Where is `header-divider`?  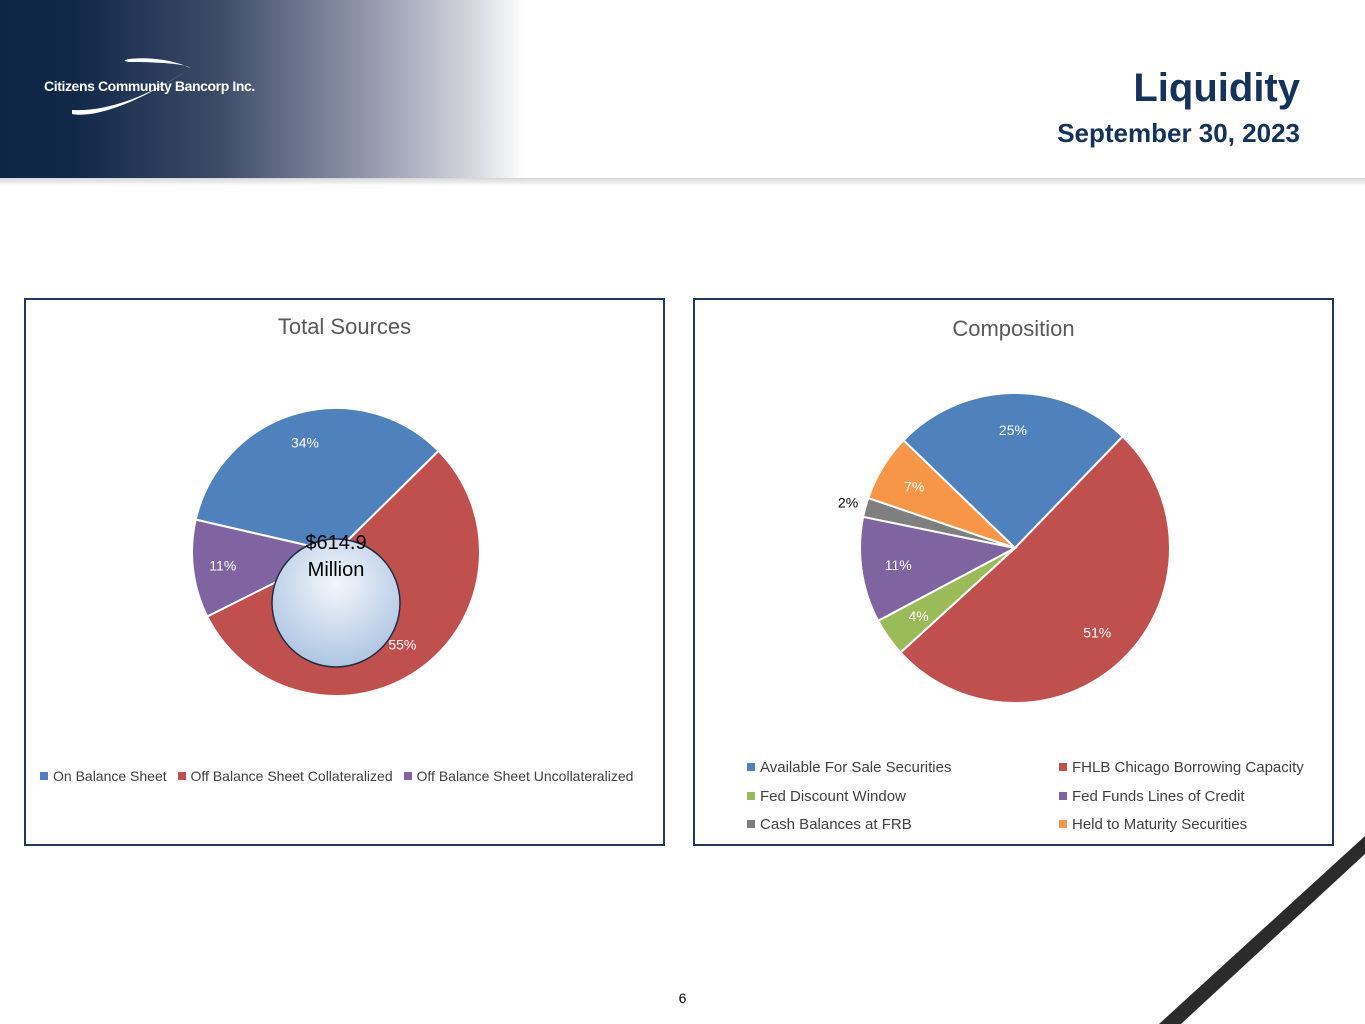
header-divider is located at coordinates (682, 182).